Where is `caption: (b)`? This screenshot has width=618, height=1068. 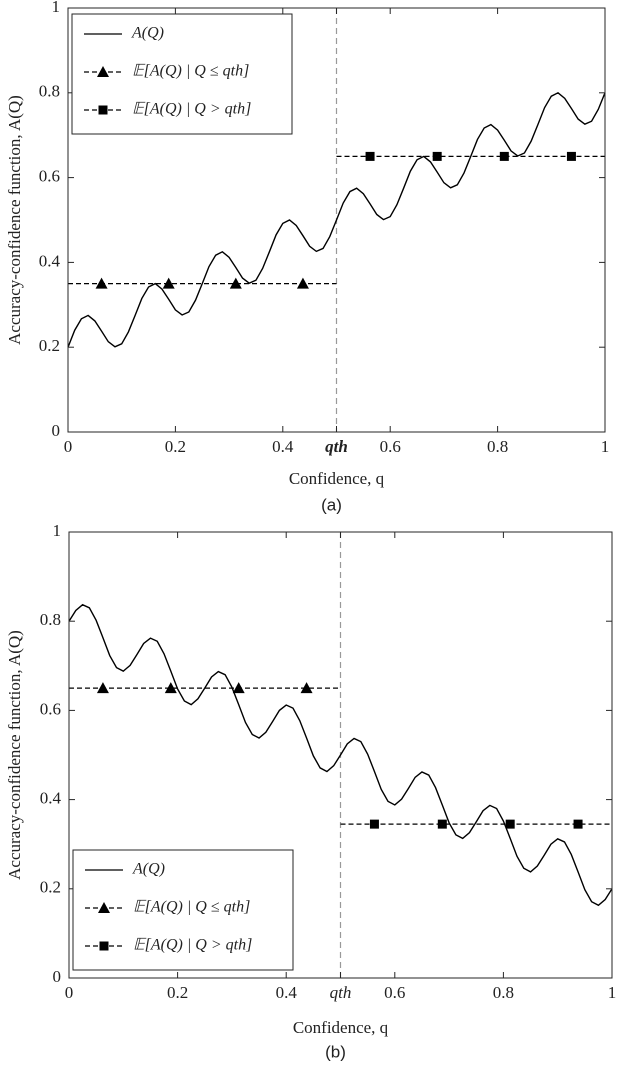 caption: (b) is located at coordinates (335, 1051).